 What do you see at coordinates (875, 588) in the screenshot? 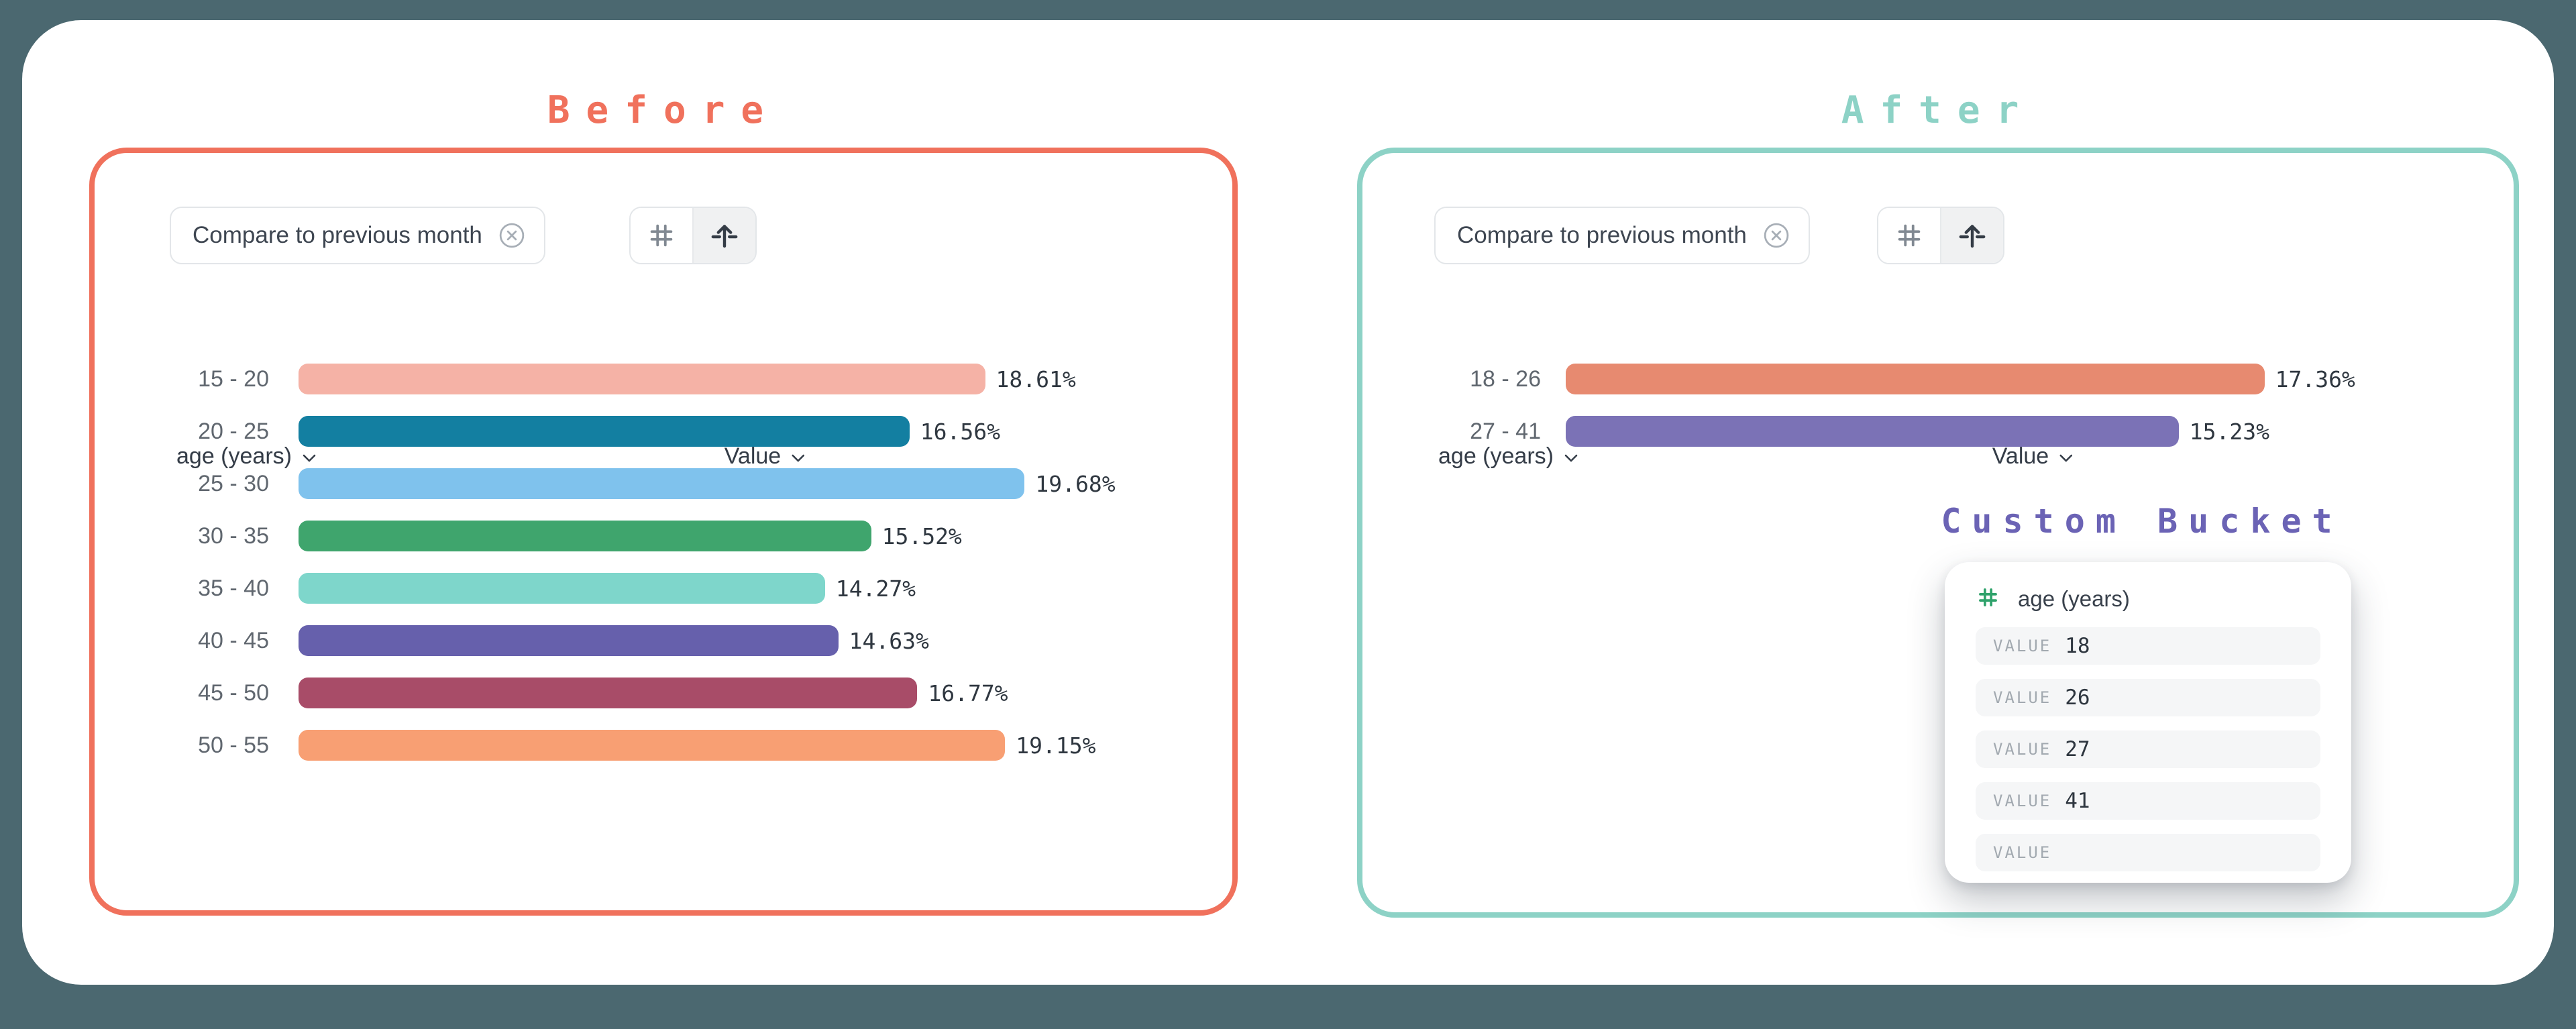
I see `bar-value-label: 14.27%` at bounding box center [875, 588].